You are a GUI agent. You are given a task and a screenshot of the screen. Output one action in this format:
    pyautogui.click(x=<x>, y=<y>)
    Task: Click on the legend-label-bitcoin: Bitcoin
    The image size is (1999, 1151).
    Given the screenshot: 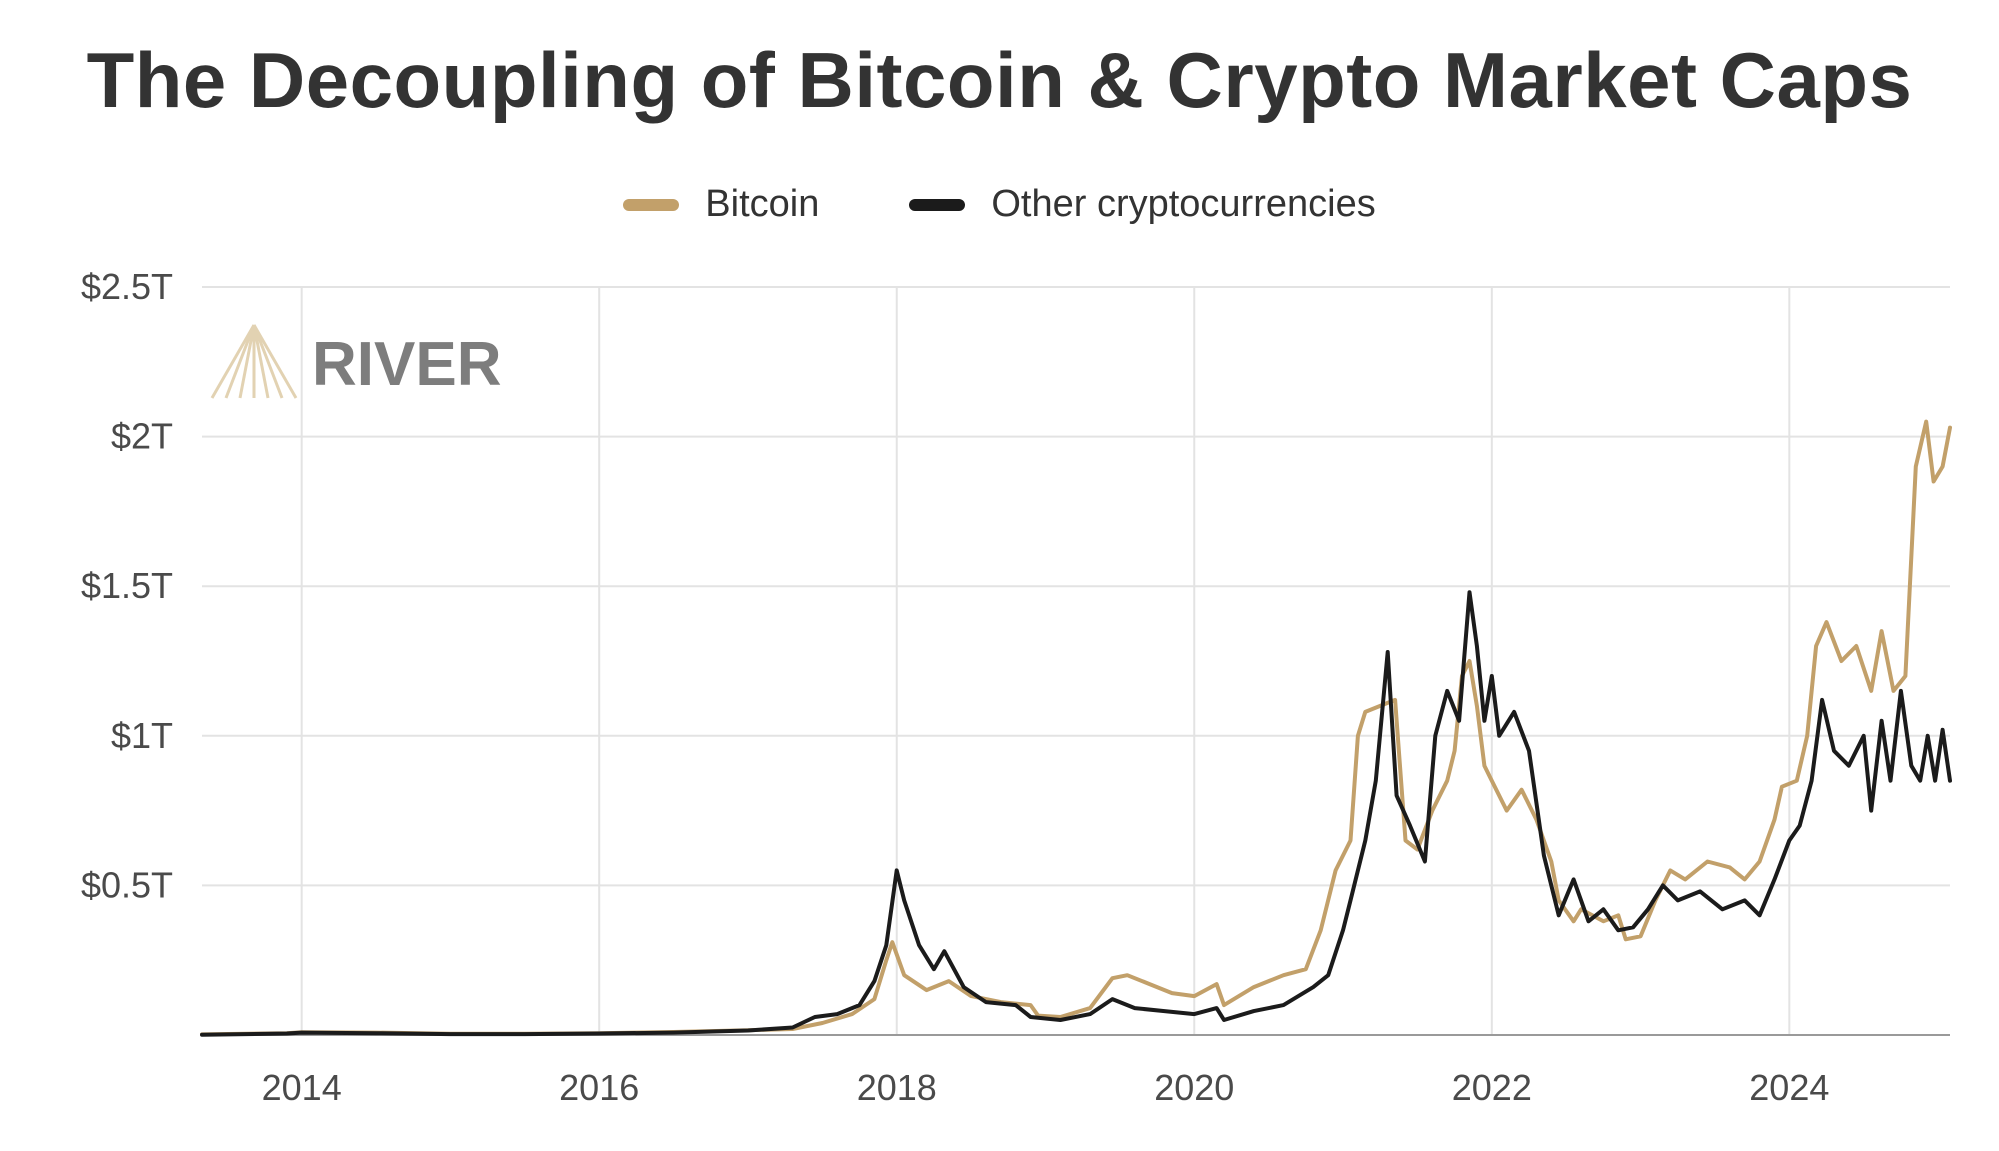 What is the action you would take?
    pyautogui.click(x=762, y=204)
    